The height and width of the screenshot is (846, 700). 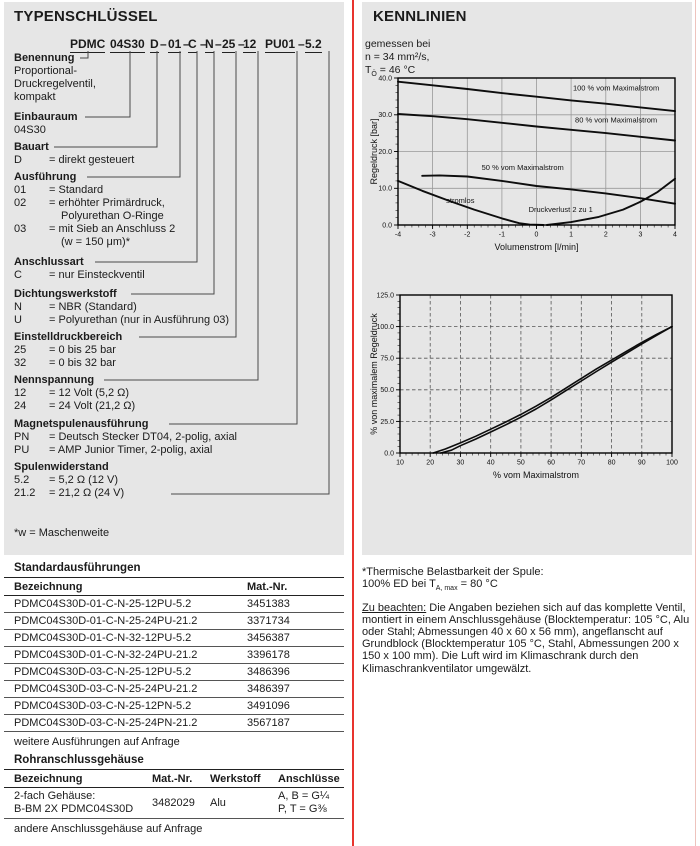 What do you see at coordinates (642, 463) in the screenshot?
I see `svg-text: 90` at bounding box center [642, 463].